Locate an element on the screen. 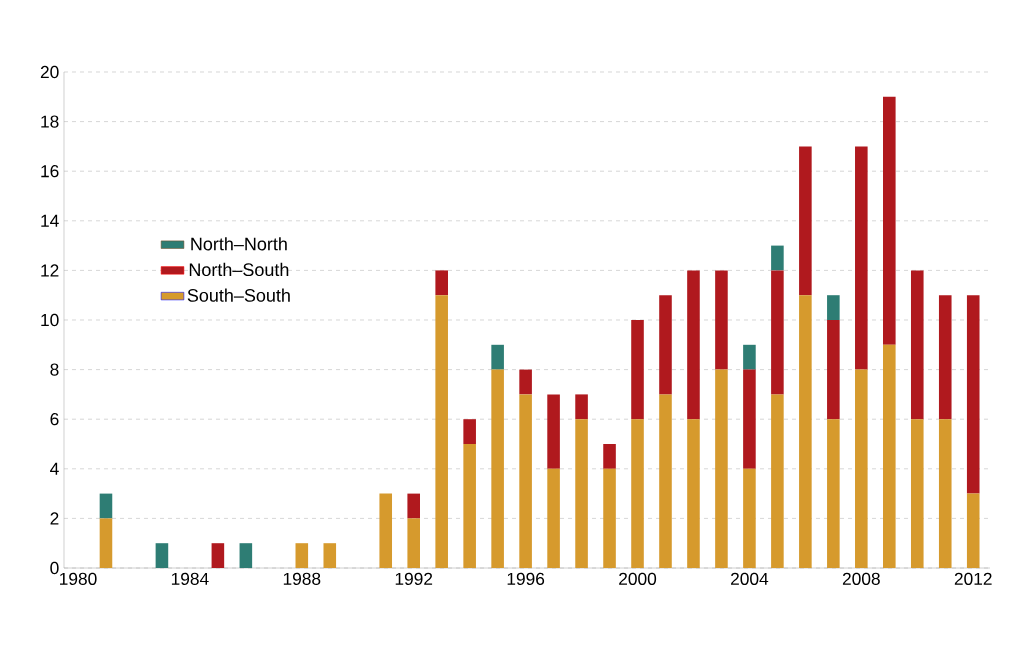 The width and height of the screenshot is (1021, 657). x-tick-label: 1980 is located at coordinates (78, 578).